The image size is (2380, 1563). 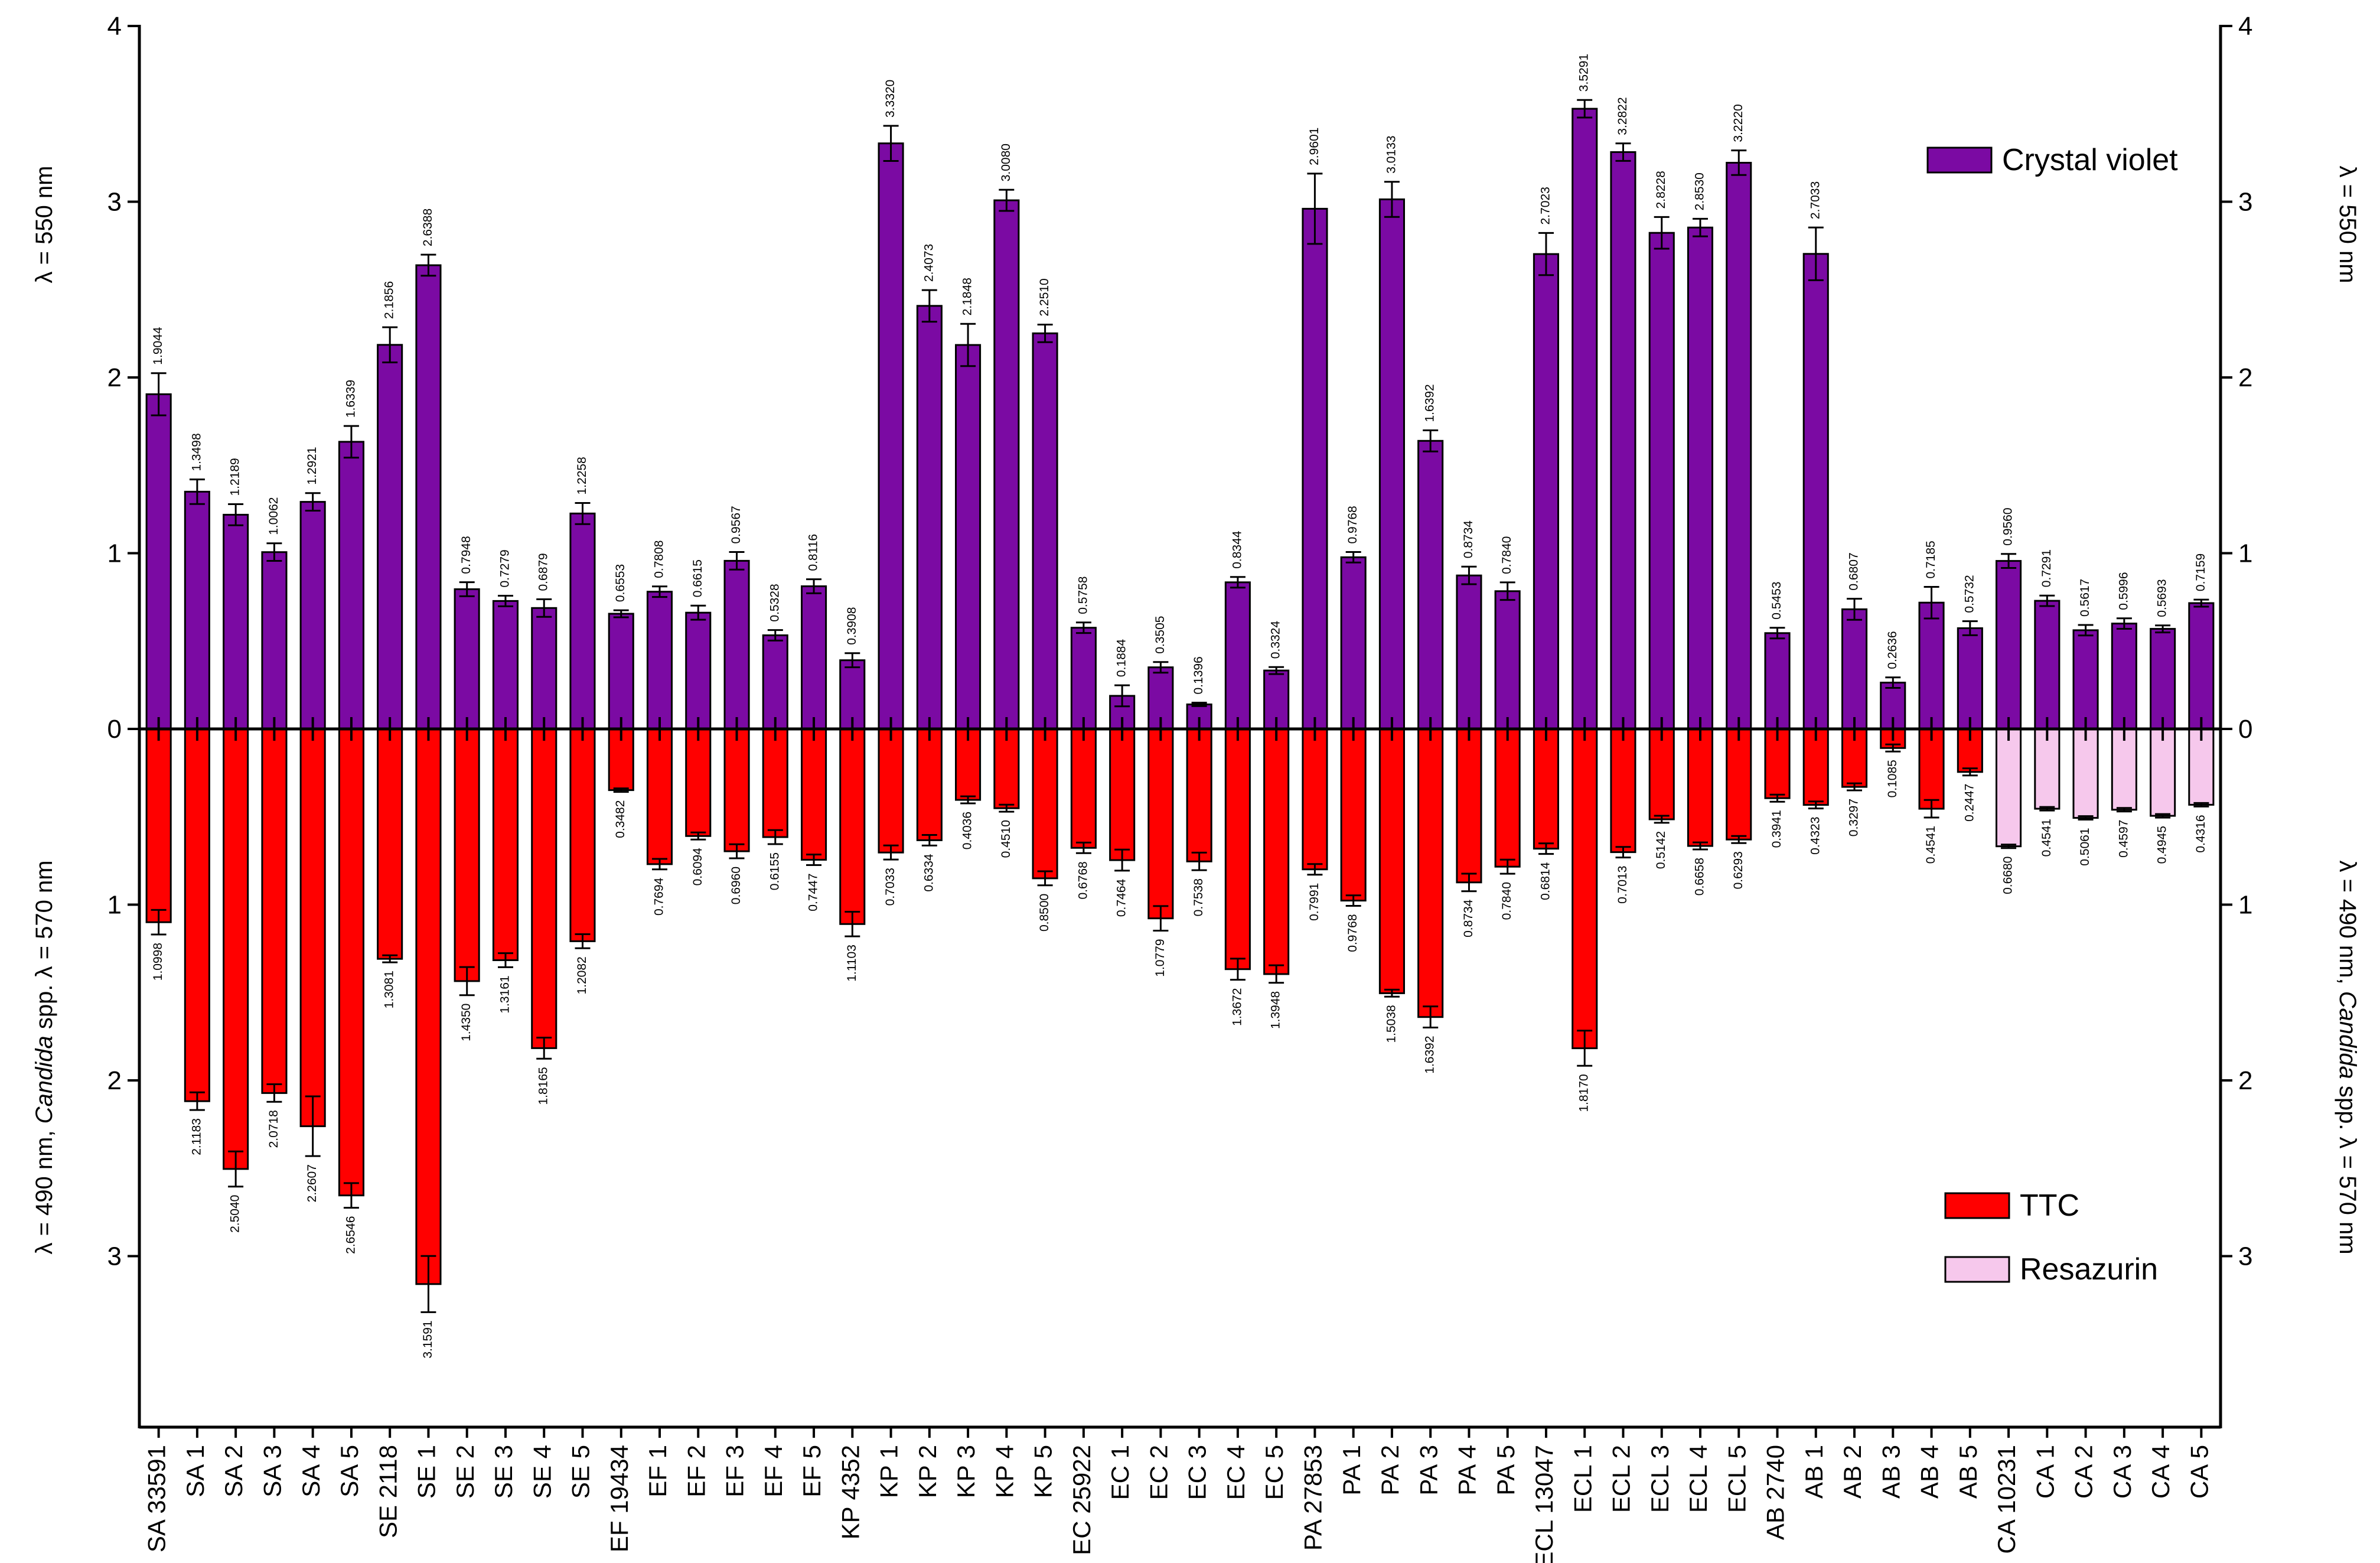 I want to click on crystal-violet-value-ab-2: 0.6807, so click(x=1854, y=571).